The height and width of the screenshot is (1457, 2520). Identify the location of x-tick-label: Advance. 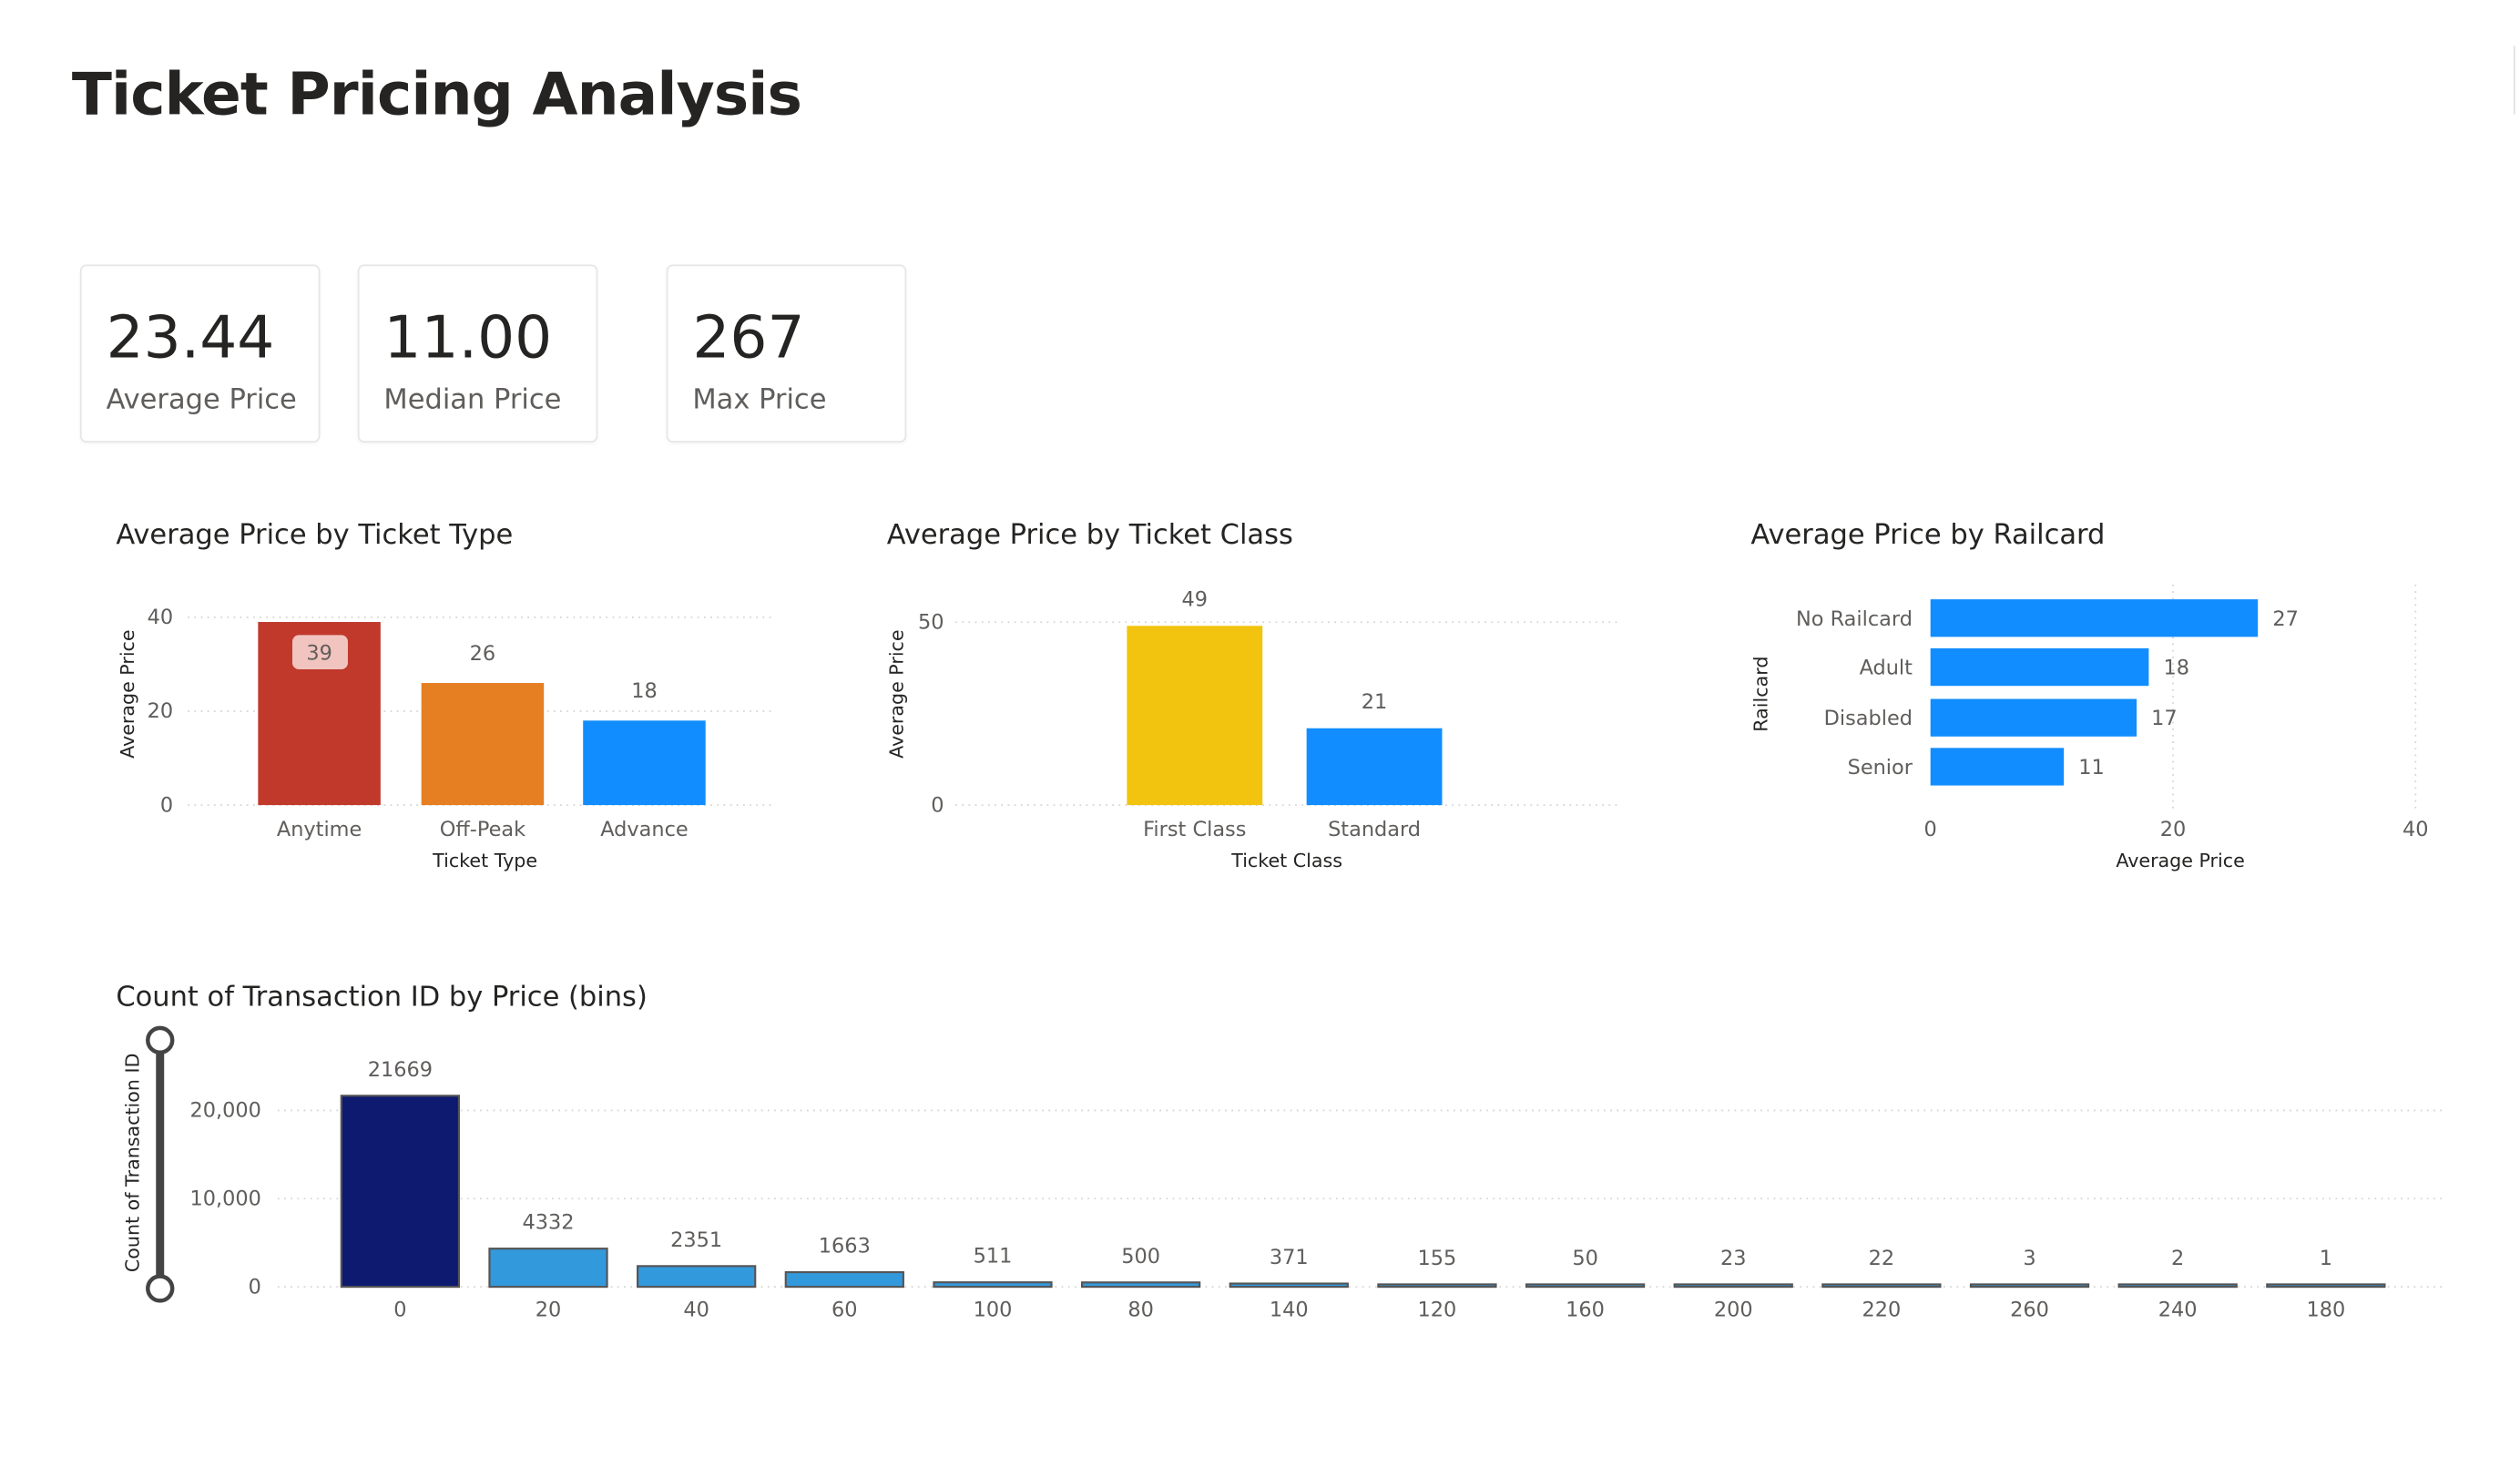
(644, 830).